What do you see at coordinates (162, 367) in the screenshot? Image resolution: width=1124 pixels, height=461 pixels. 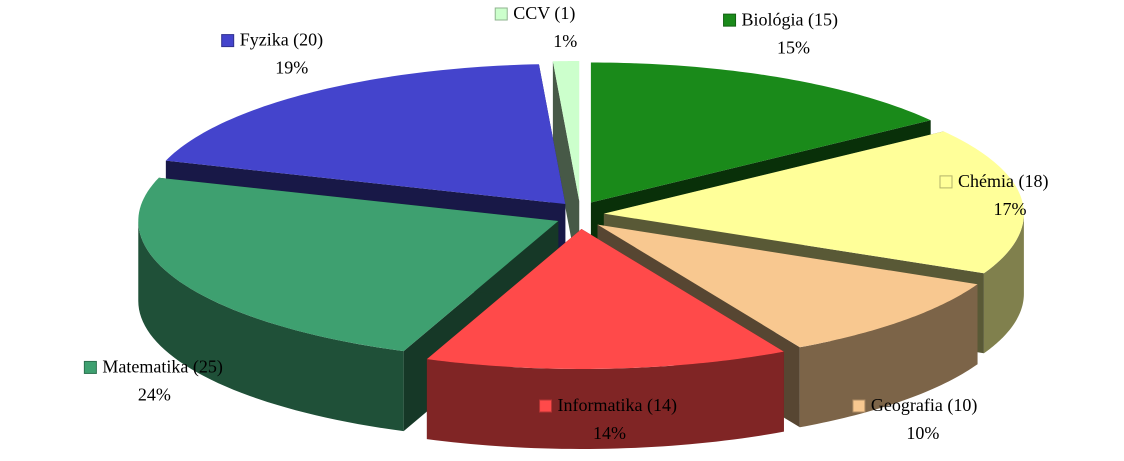 I see `slice-label: Matematika (25)` at bounding box center [162, 367].